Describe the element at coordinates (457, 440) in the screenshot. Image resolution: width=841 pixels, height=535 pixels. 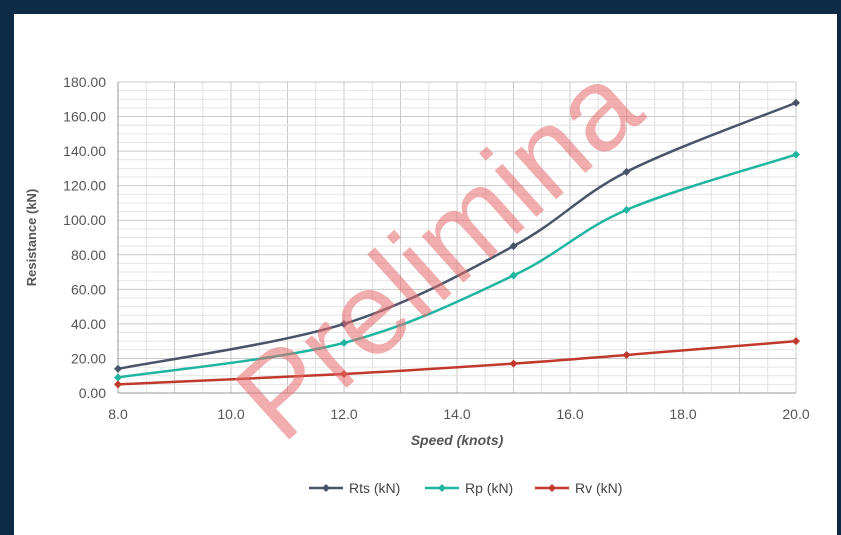
I see `x-axis-title: Speed (knots)` at that location.